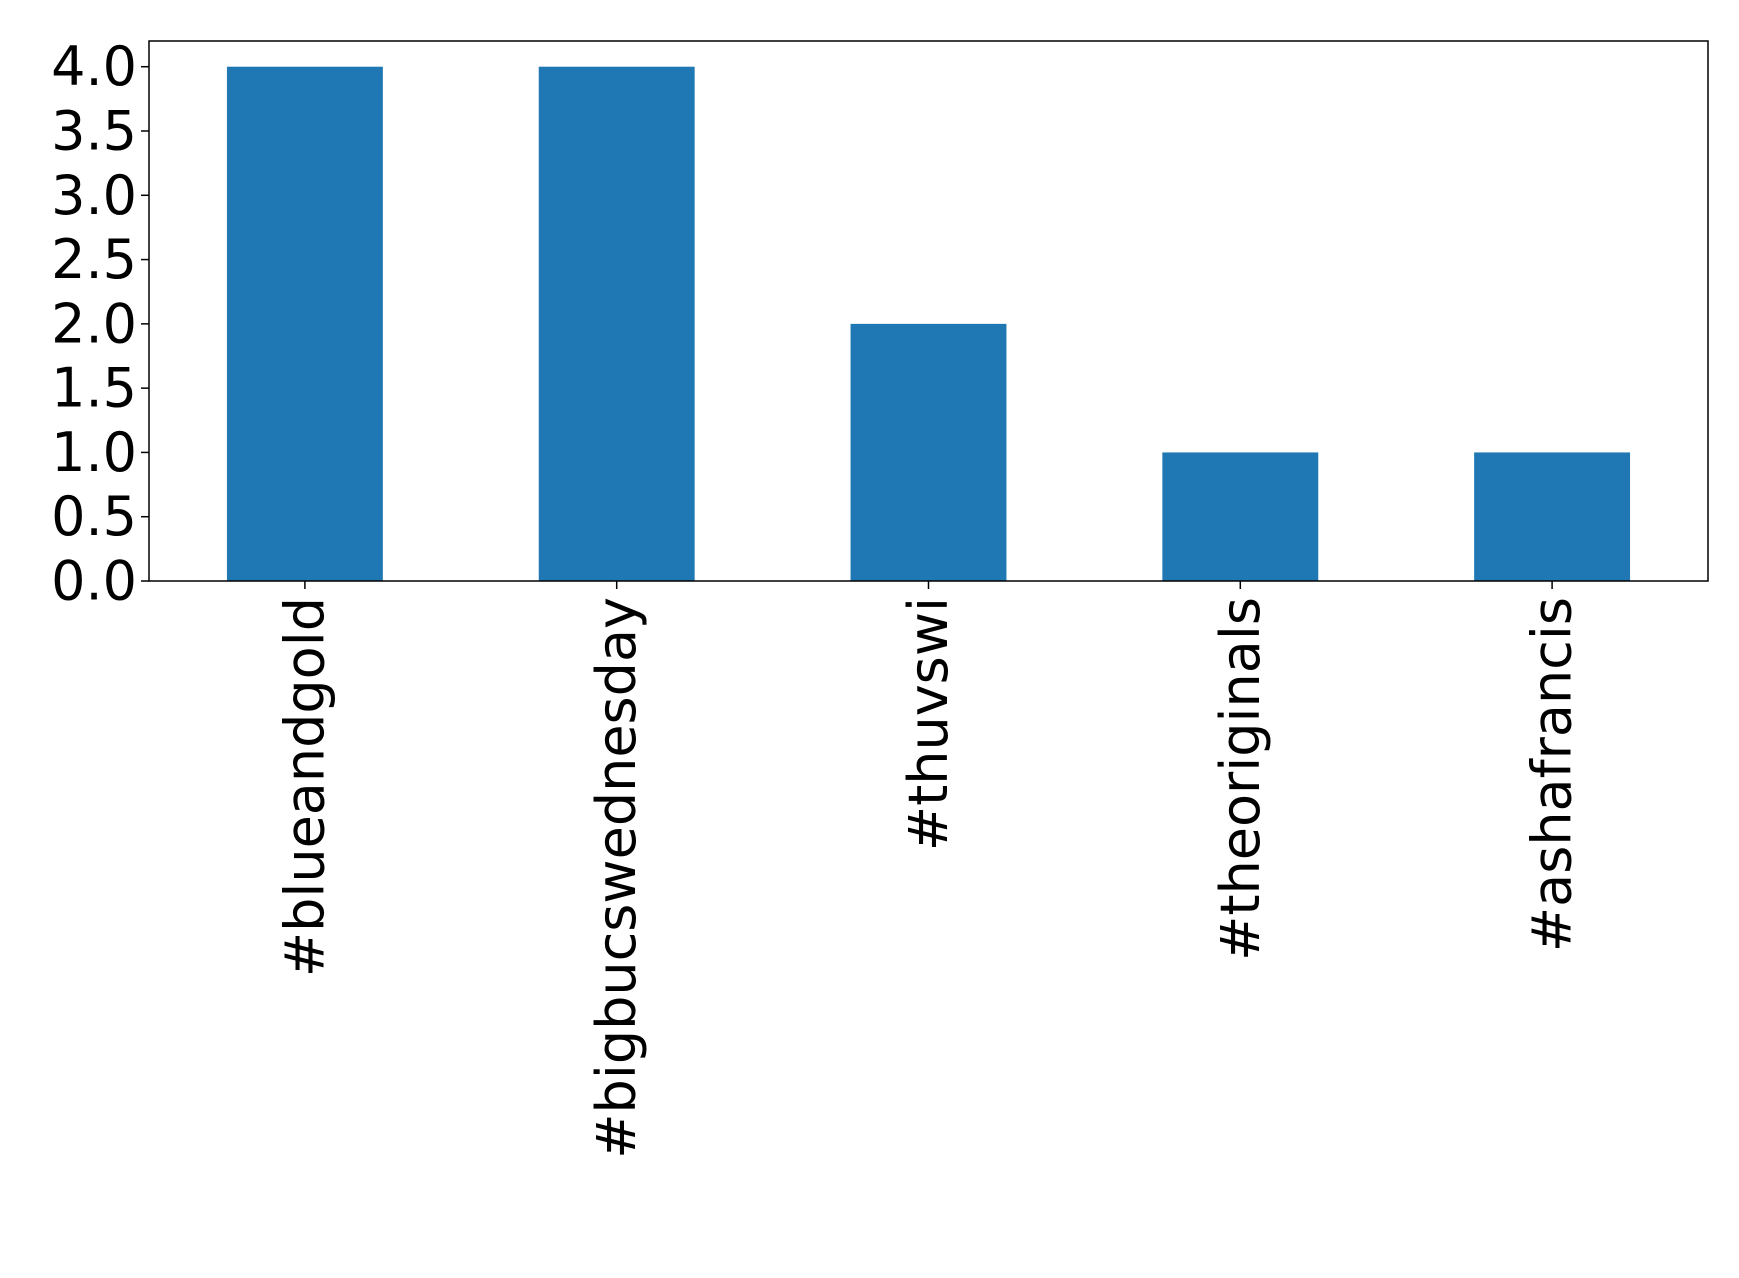  What do you see at coordinates (928, 724) in the screenshot?
I see `x-tick-label: #thuvswi` at bounding box center [928, 724].